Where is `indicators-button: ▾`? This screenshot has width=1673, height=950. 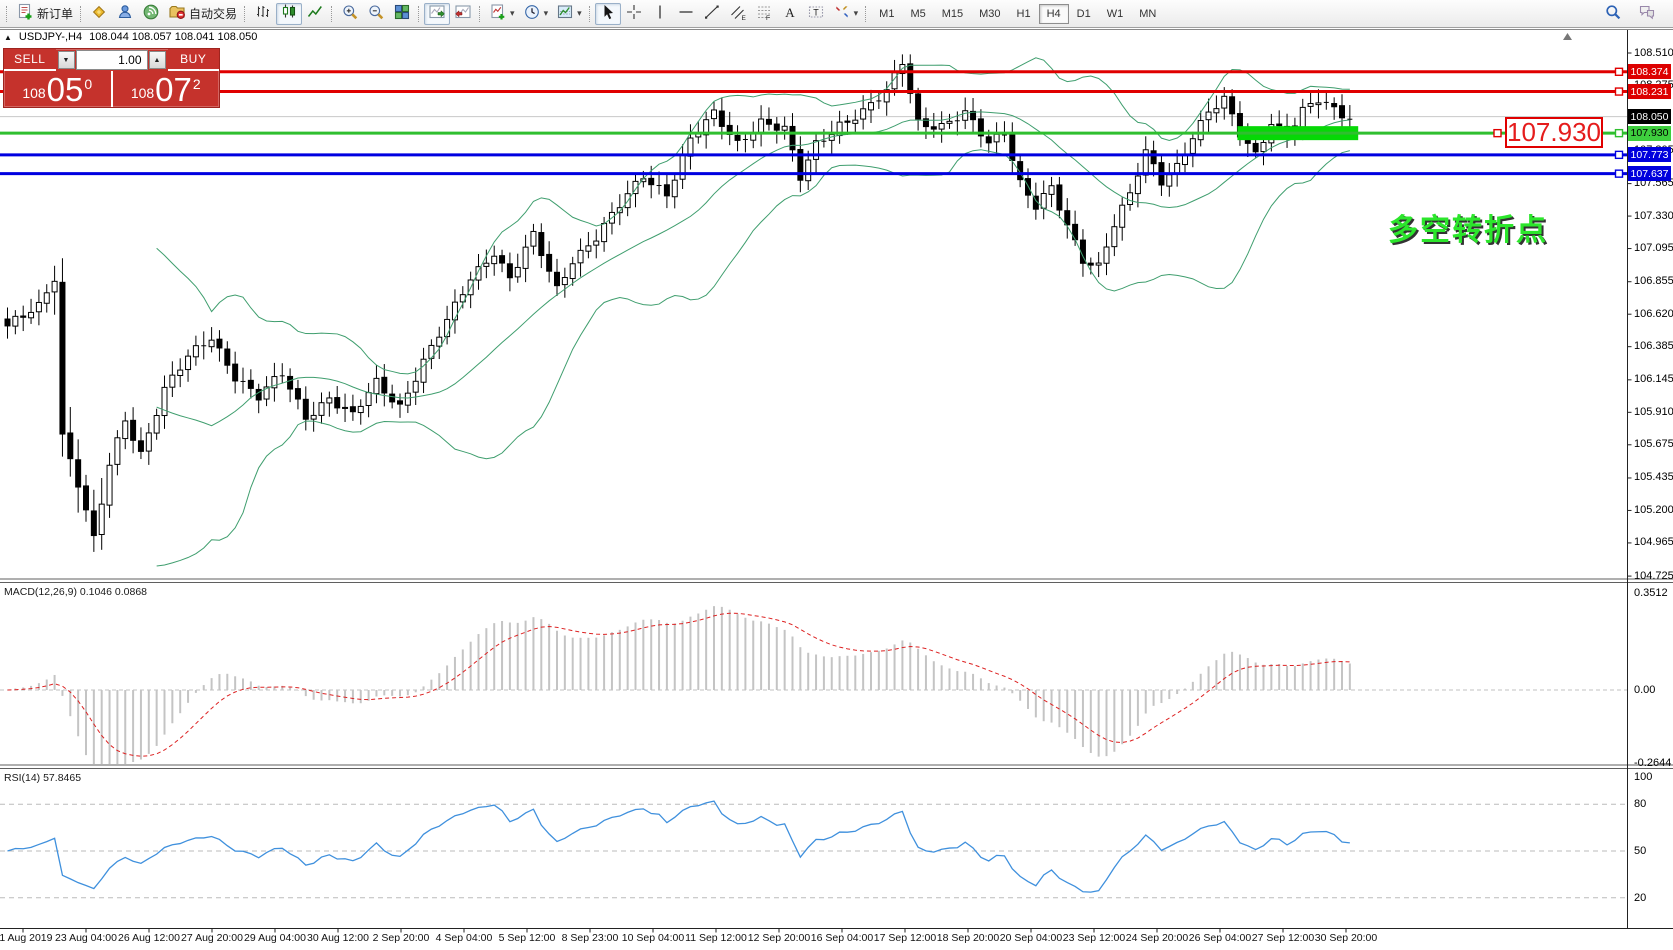
indicators-button: ▾ is located at coordinates (502, 14).